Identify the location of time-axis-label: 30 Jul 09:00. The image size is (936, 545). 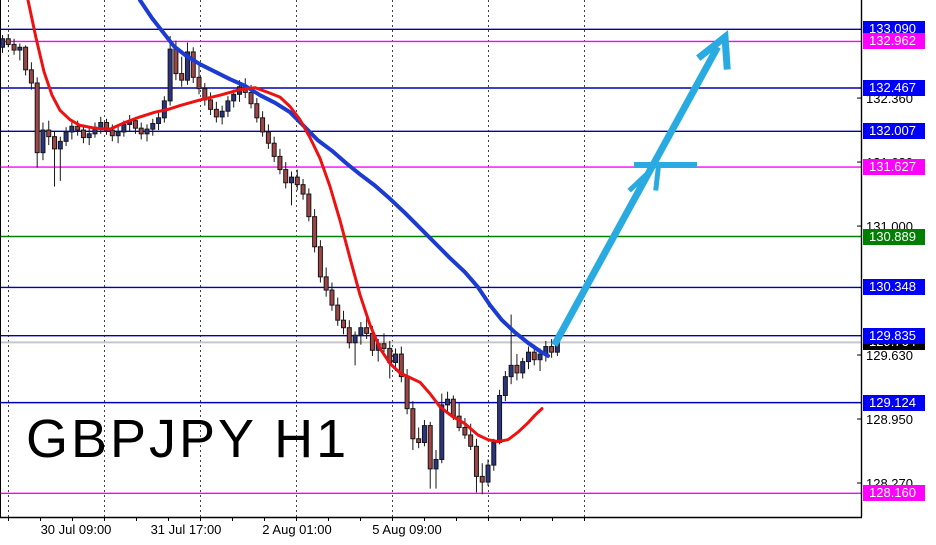
(76, 529).